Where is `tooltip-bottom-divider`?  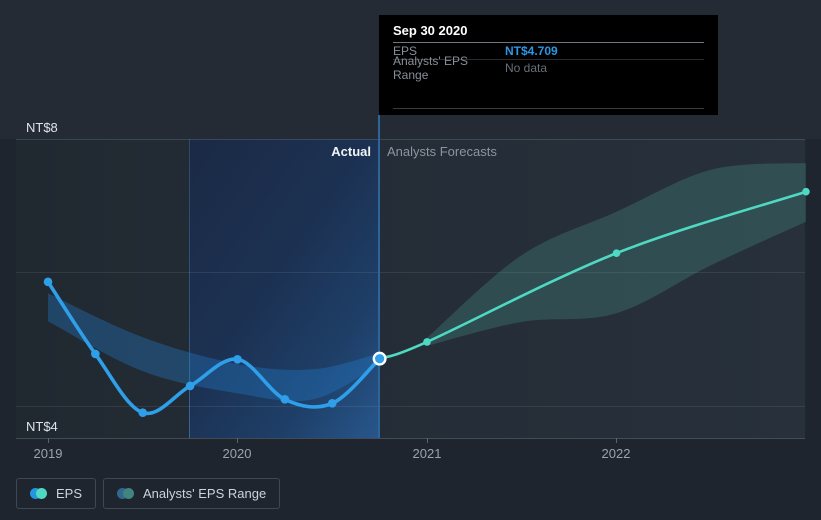 tooltip-bottom-divider is located at coordinates (548, 108).